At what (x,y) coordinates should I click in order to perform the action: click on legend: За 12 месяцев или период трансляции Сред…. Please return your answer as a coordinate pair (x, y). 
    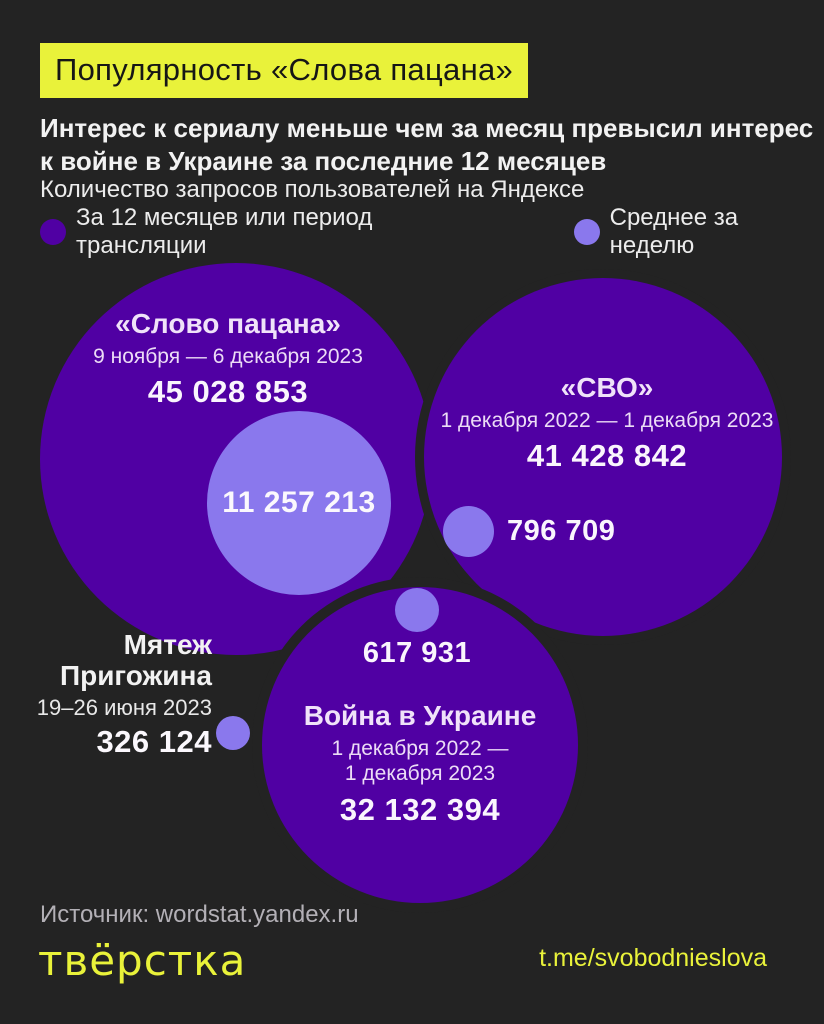
    Looking at the image, I should click on (432, 232).